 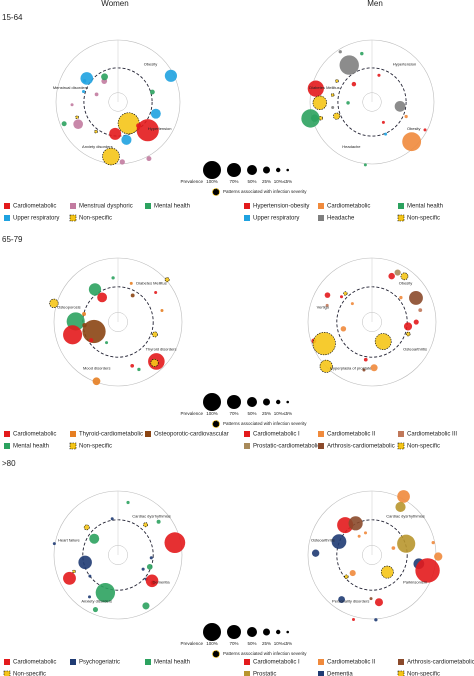 What do you see at coordinates (96, 601) in the screenshot?
I see `node-label: Anxiety disorders` at bounding box center [96, 601].